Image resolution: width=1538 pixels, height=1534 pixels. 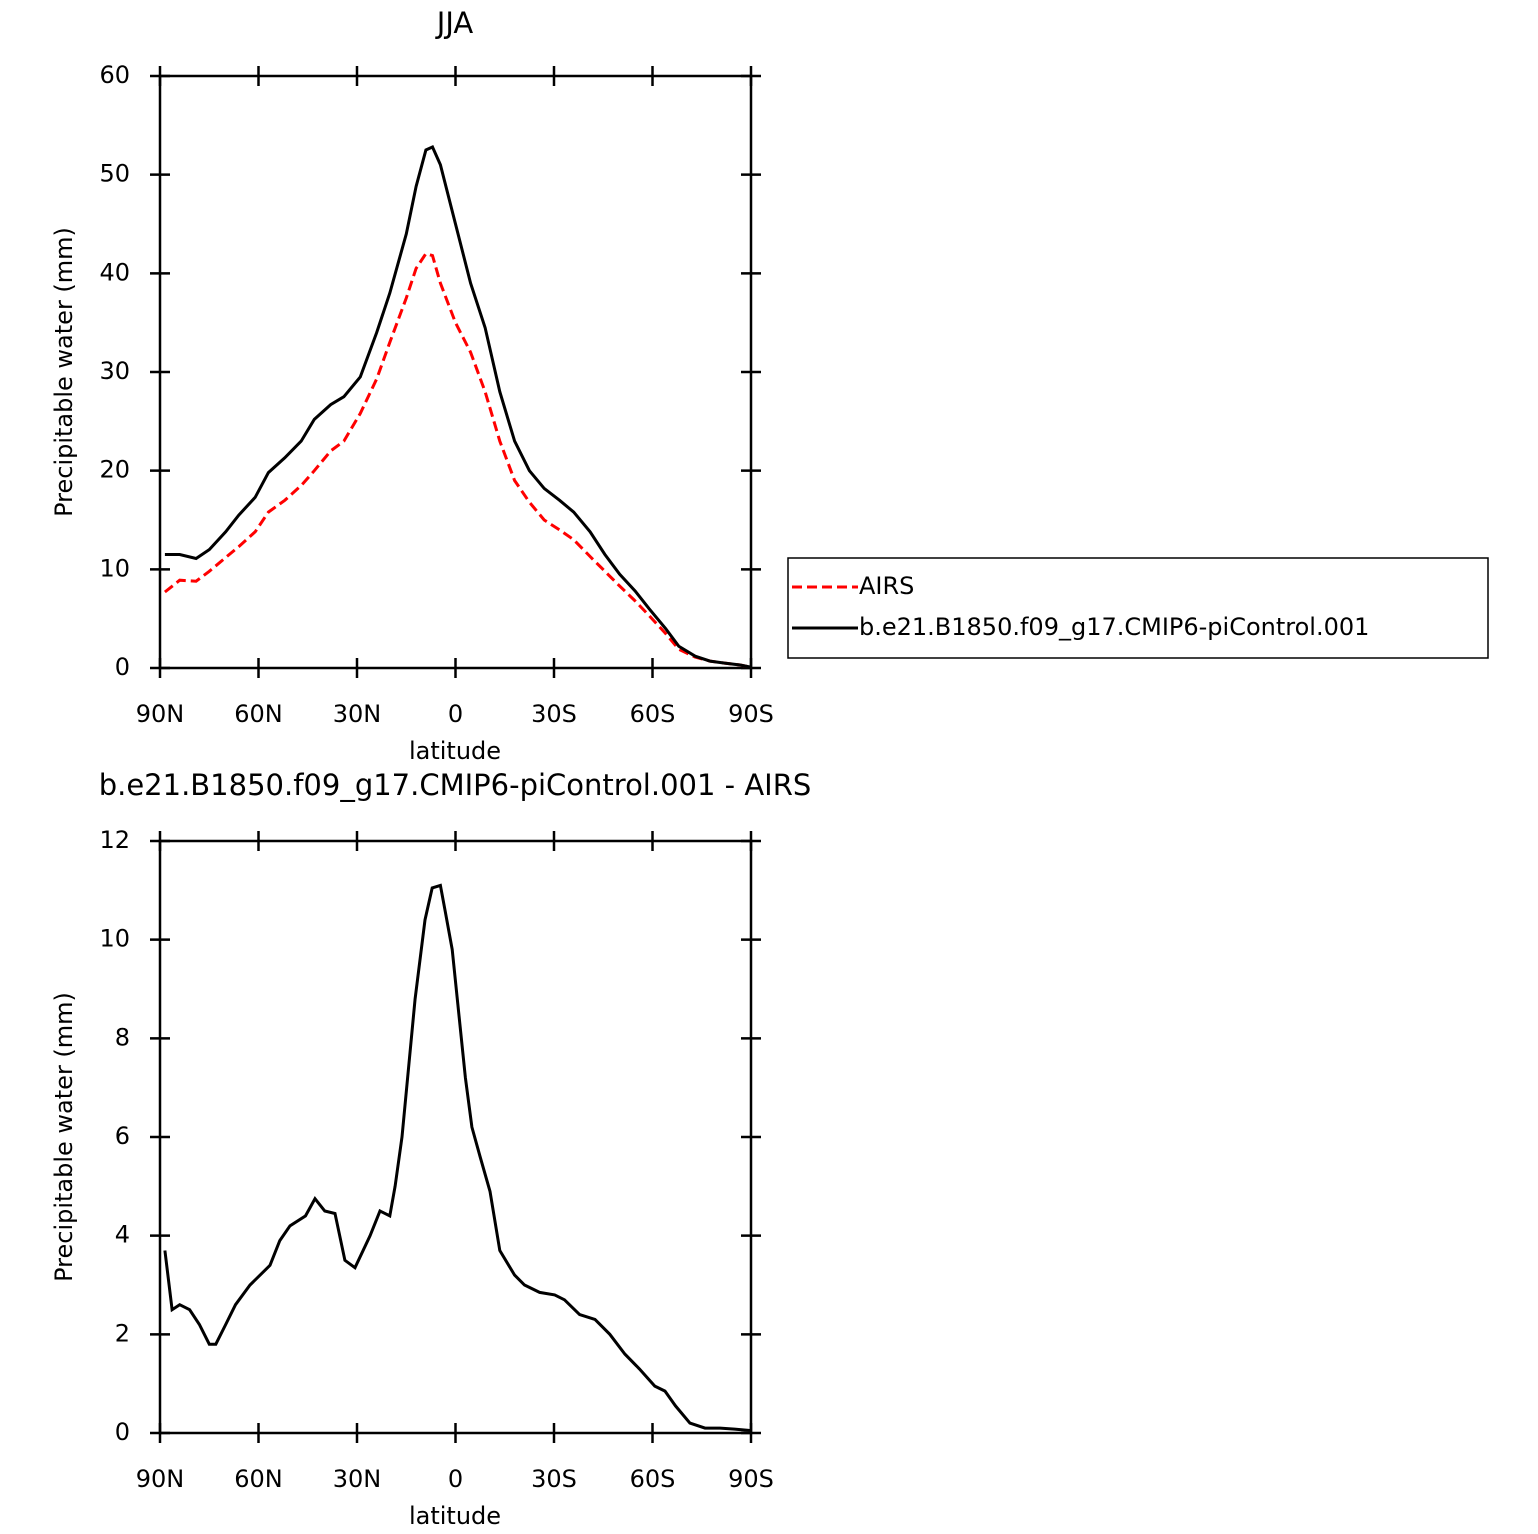 I want to click on y-tick-label: 4, so click(x=122, y=1235).